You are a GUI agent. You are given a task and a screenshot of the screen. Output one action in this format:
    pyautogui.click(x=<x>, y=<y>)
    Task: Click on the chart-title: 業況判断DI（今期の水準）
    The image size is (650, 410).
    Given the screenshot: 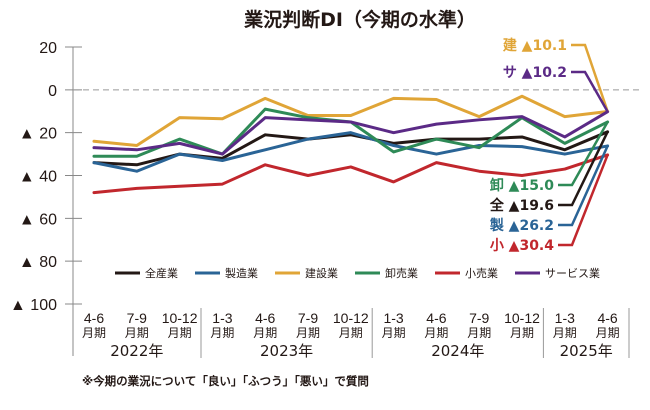 What is the action you would take?
    pyautogui.click(x=359, y=19)
    